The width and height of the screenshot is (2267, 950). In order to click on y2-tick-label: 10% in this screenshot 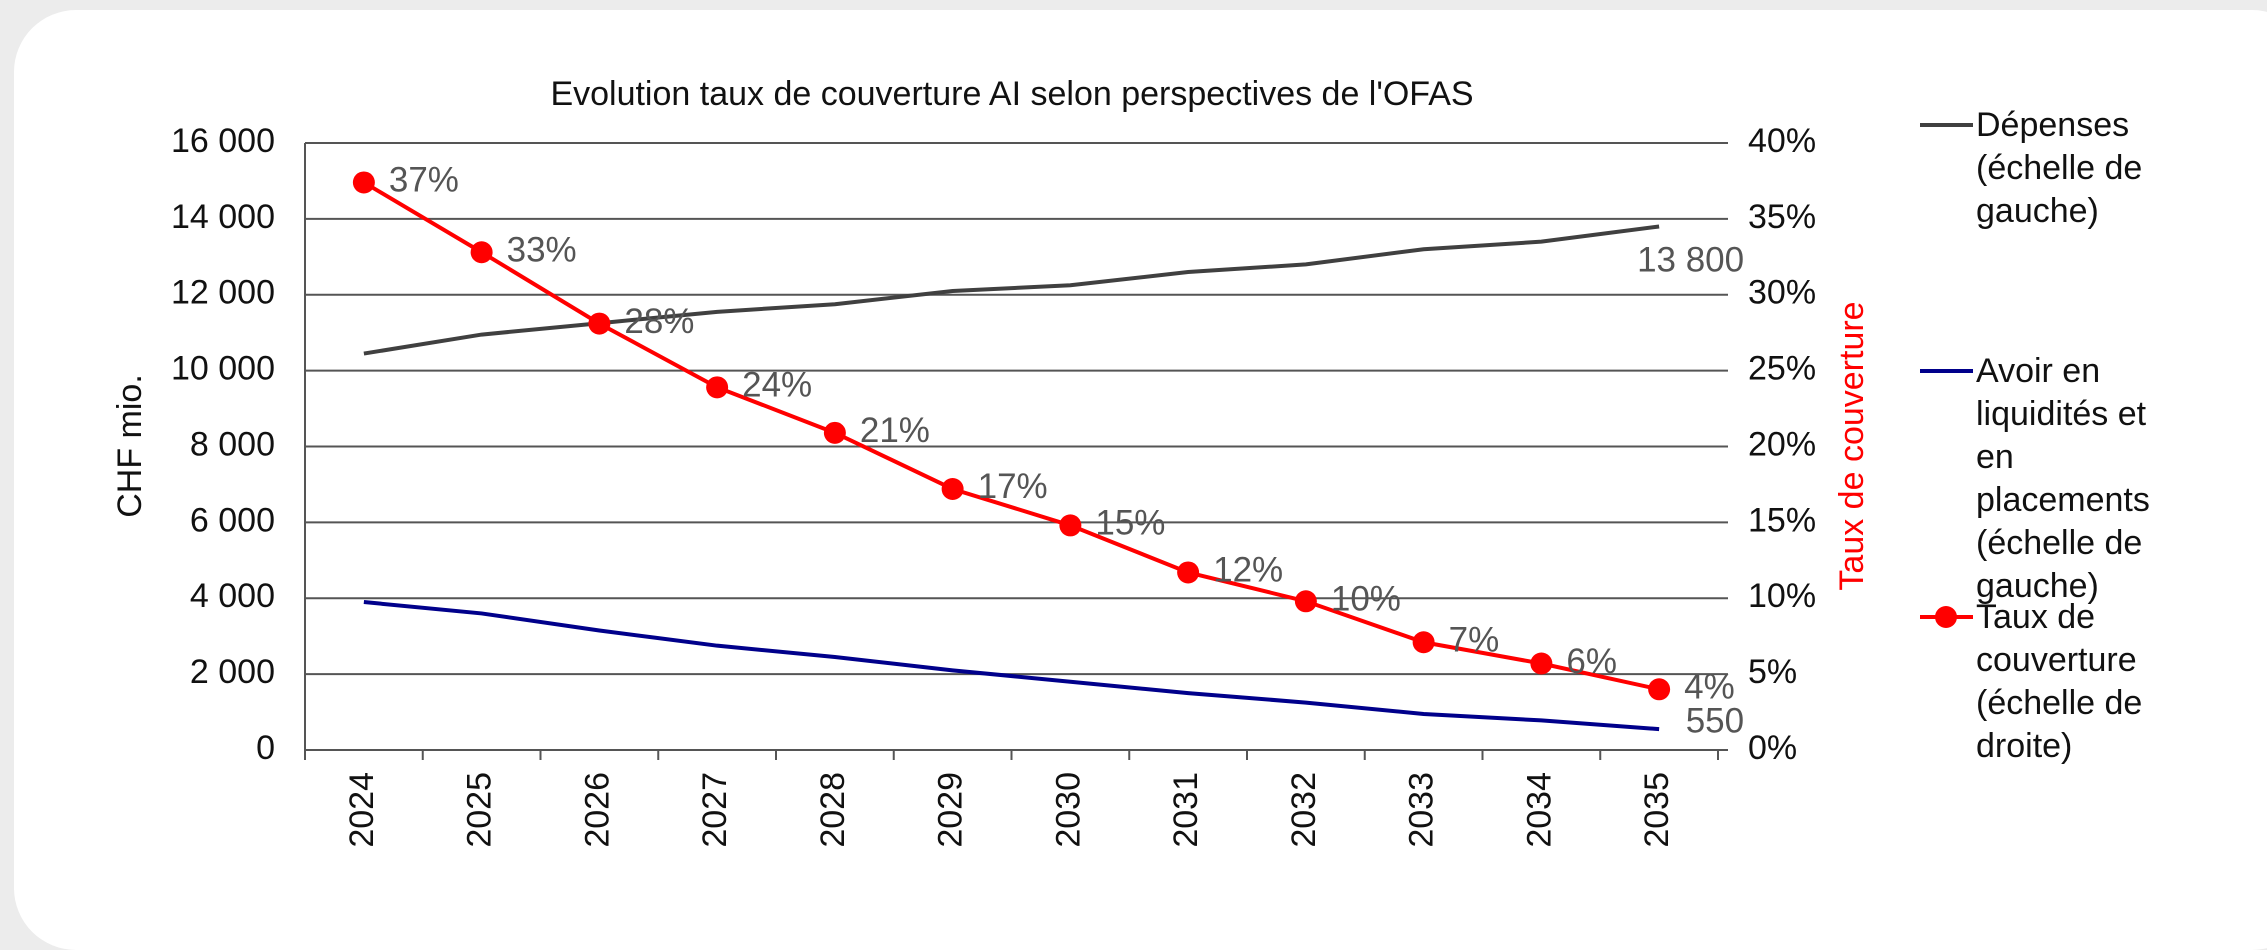, I will do `click(1782, 596)`.